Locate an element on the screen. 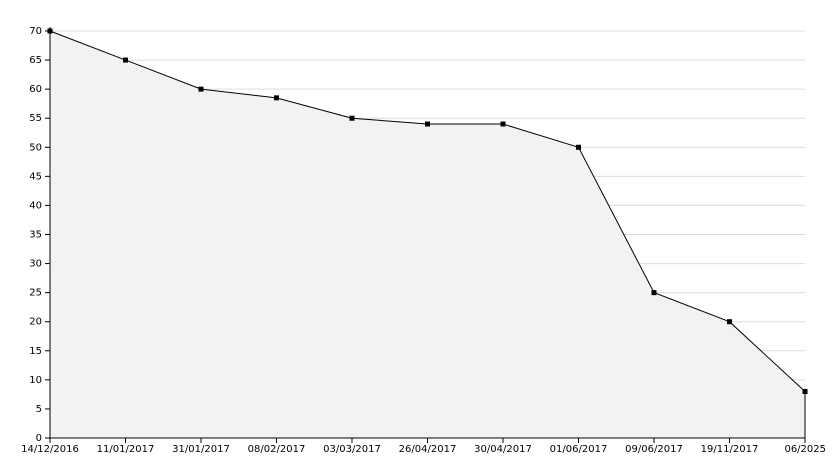 The height and width of the screenshot is (468, 834). x-tick-label: 19/11/2017 is located at coordinates (730, 449).